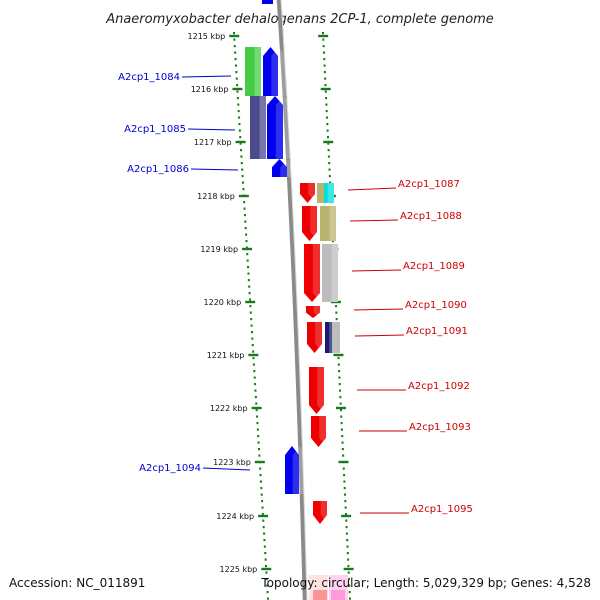 Image resolution: width=600 pixels, height=600 pixels. Describe the element at coordinates (232, 462) in the screenshot. I see `tick-label: 1223 kbp` at that location.